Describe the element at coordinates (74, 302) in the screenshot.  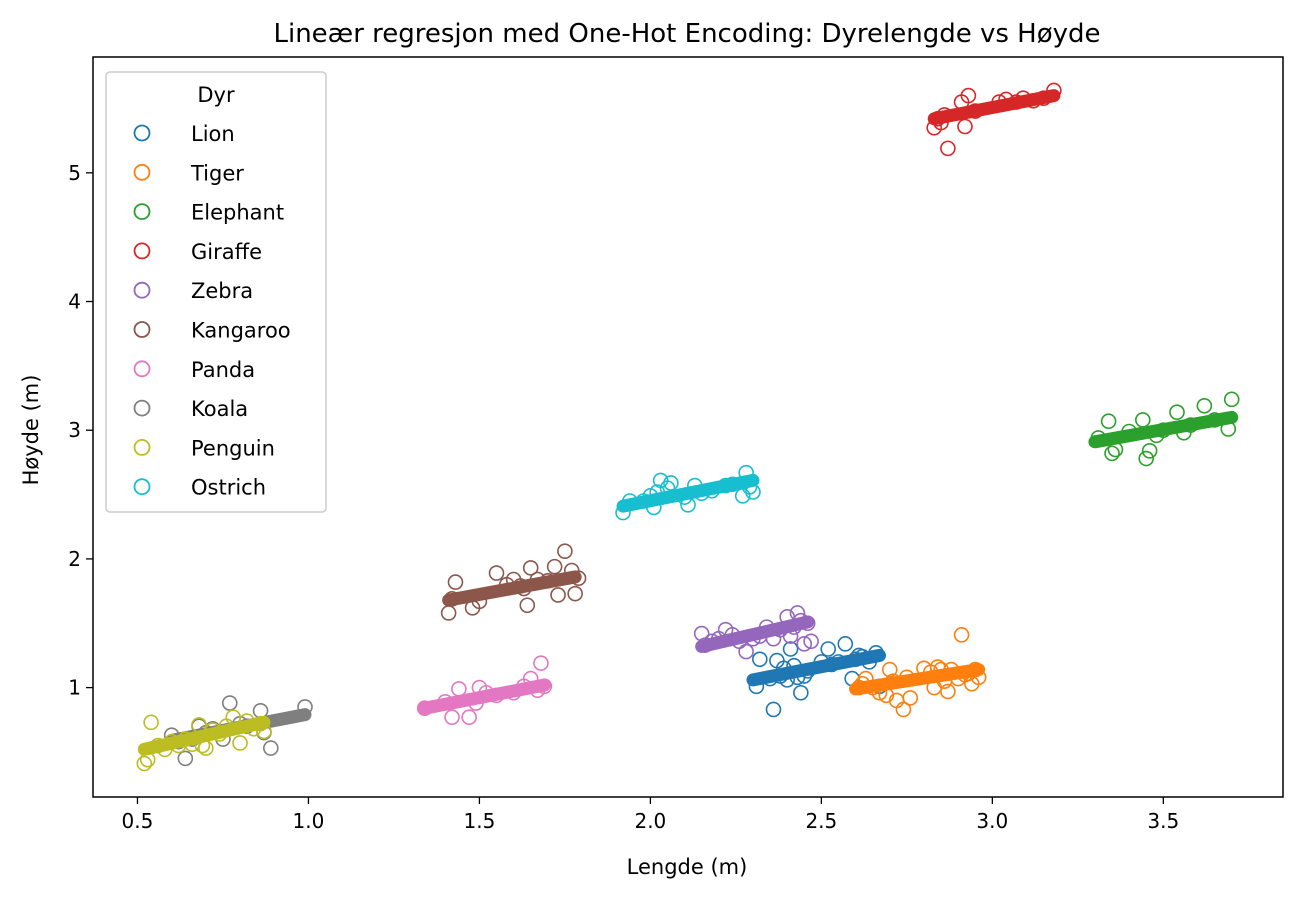
I see `y-tick-label: 4` at that location.